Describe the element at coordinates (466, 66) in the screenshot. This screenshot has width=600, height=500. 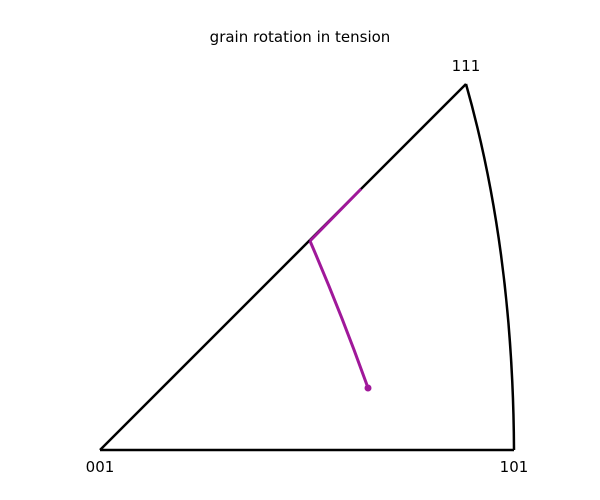
I see `pole-label-111: 111` at that location.